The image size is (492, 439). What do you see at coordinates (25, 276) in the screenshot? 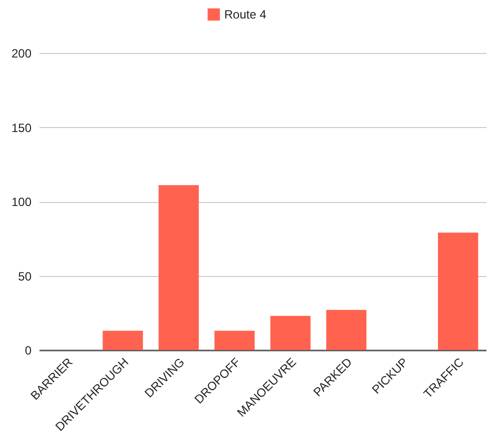
I see `y-tick-label: 50` at bounding box center [25, 276].